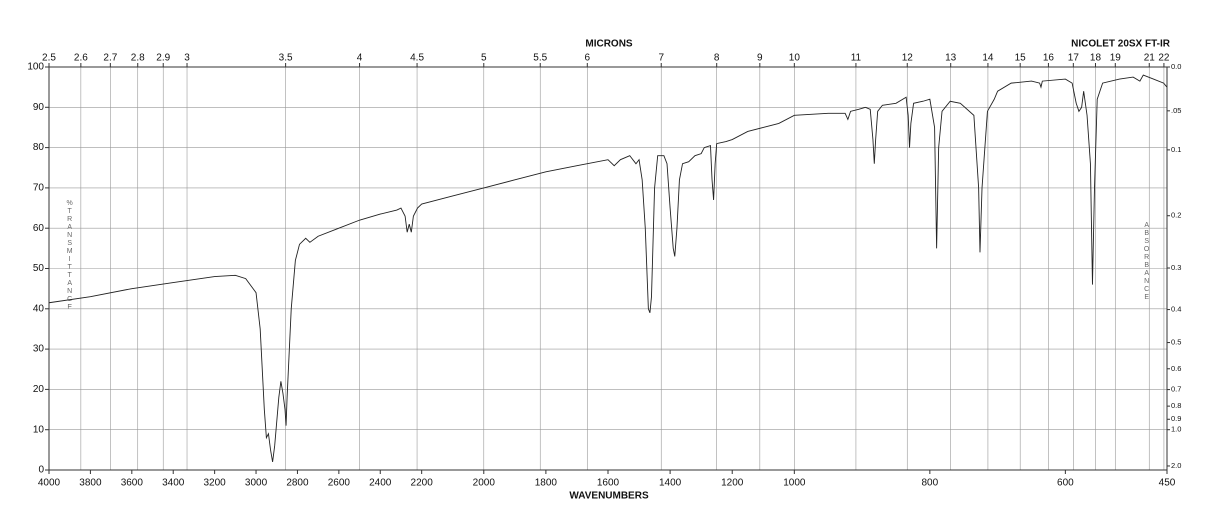 The height and width of the screenshot is (528, 1218). I want to click on y2-tick-label: 0.6, so click(1176, 368).